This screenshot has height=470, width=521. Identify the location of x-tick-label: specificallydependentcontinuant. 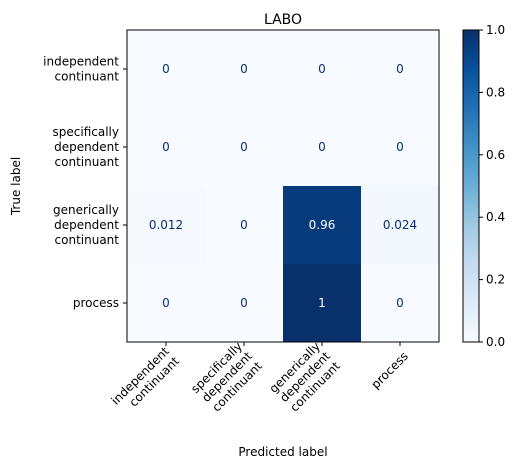
(226, 377).